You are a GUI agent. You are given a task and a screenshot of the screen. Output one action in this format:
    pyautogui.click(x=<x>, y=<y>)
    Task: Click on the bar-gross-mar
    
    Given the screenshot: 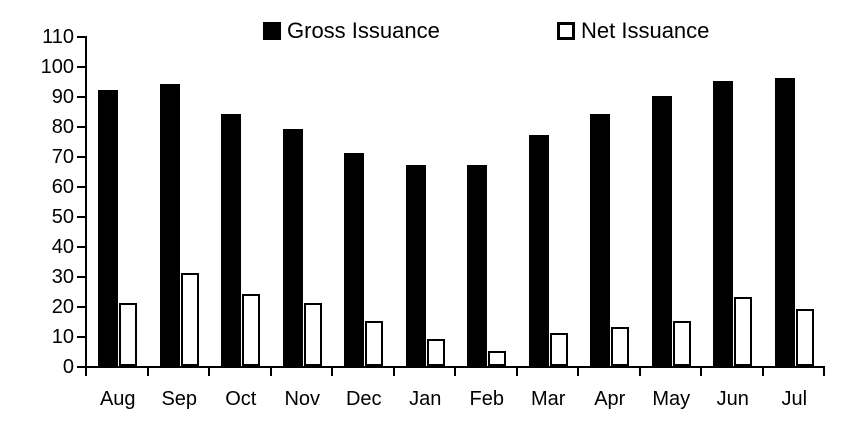 What is the action you would take?
    pyautogui.click(x=538, y=250)
    